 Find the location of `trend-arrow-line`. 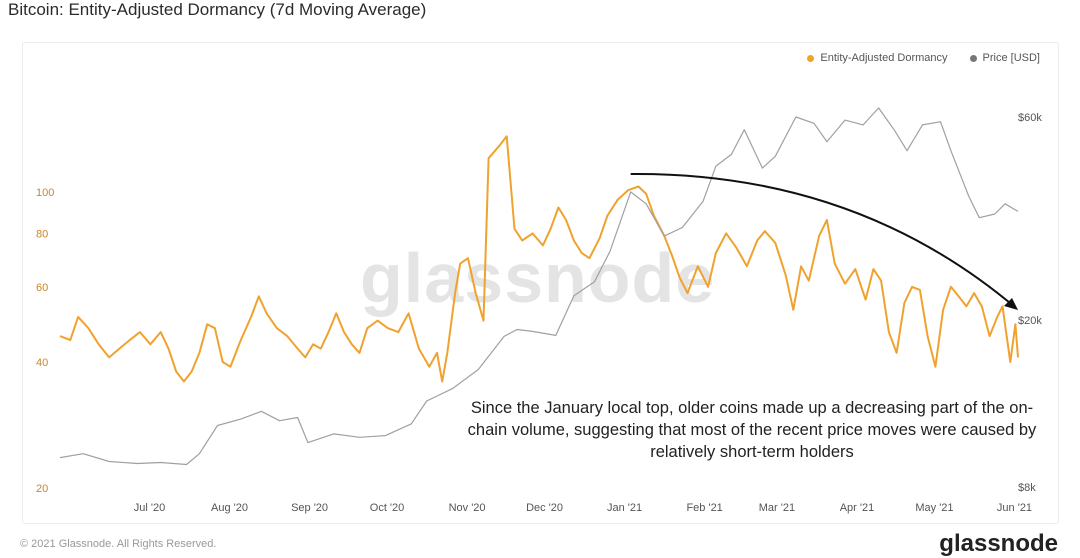

trend-arrow-line is located at coordinates (823, 240).